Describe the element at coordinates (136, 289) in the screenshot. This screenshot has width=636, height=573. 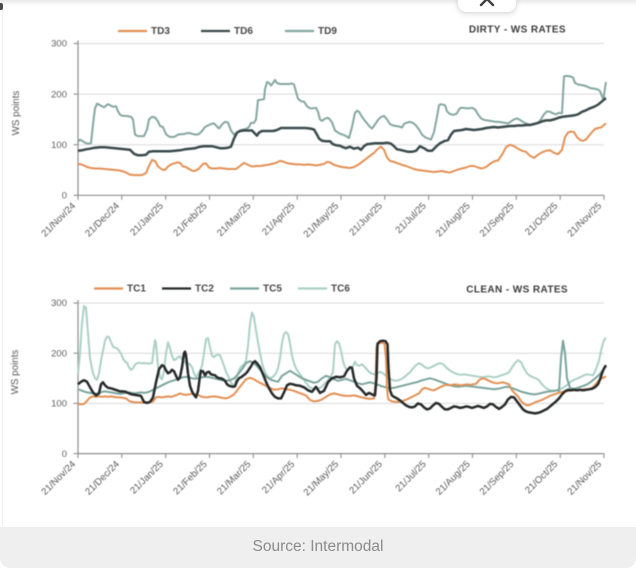
I see `svg-text: TC1` at that location.